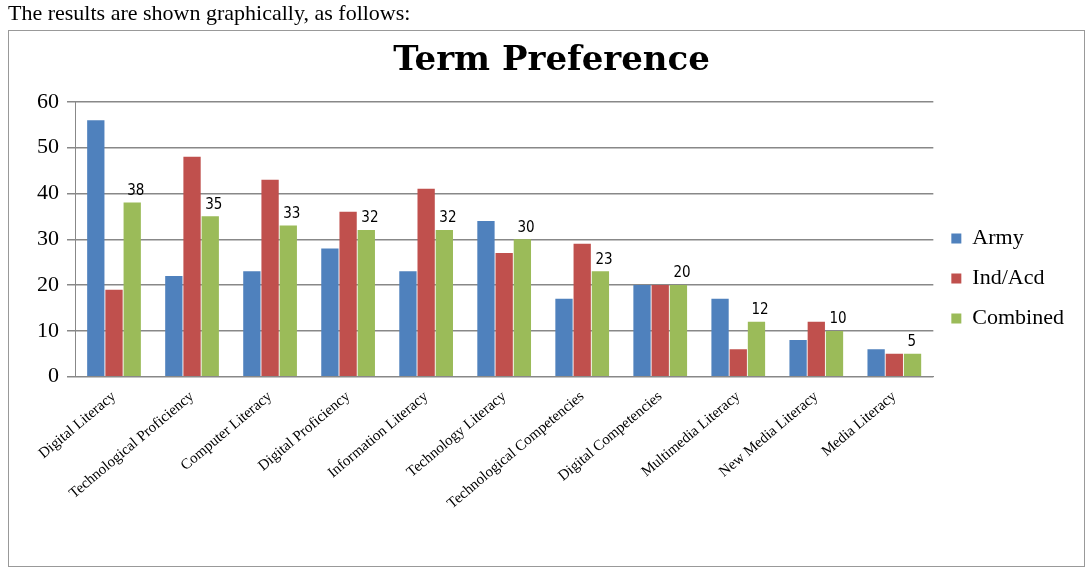 The width and height of the screenshot is (1089, 571). I want to click on legend-label: Combined, so click(1018, 317).